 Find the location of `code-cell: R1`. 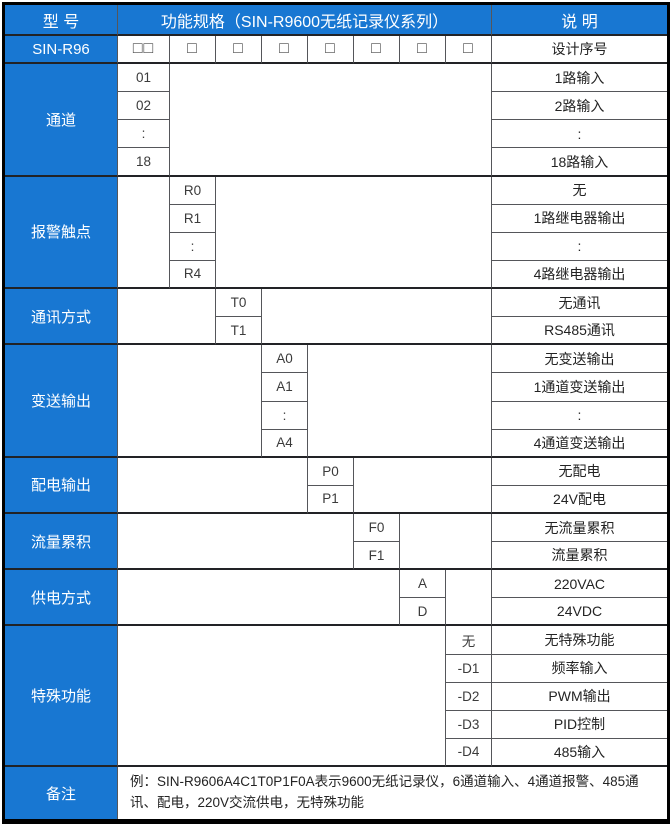

code-cell: R1 is located at coordinates (193, 218).